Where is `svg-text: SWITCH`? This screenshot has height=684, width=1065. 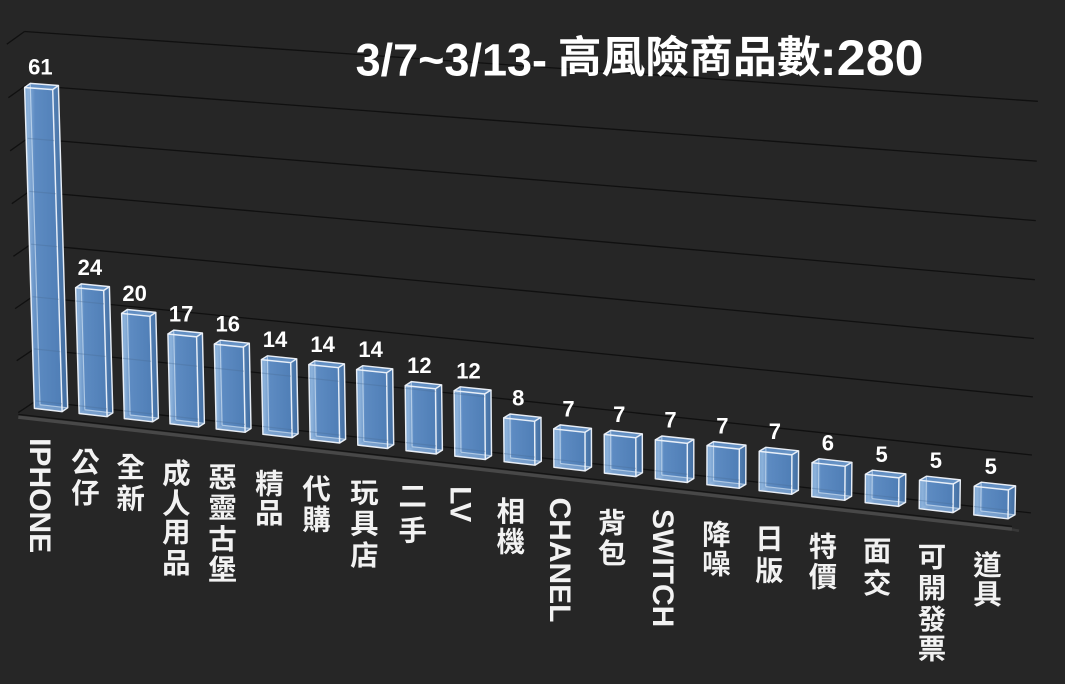
svg-text: SWITCH is located at coordinates (662, 568).